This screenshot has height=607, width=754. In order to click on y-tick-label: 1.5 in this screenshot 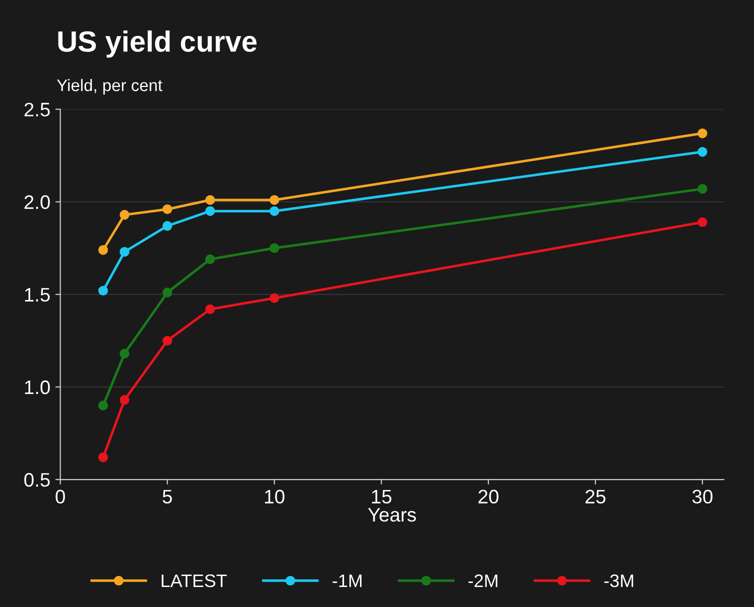, I will do `click(37, 295)`.